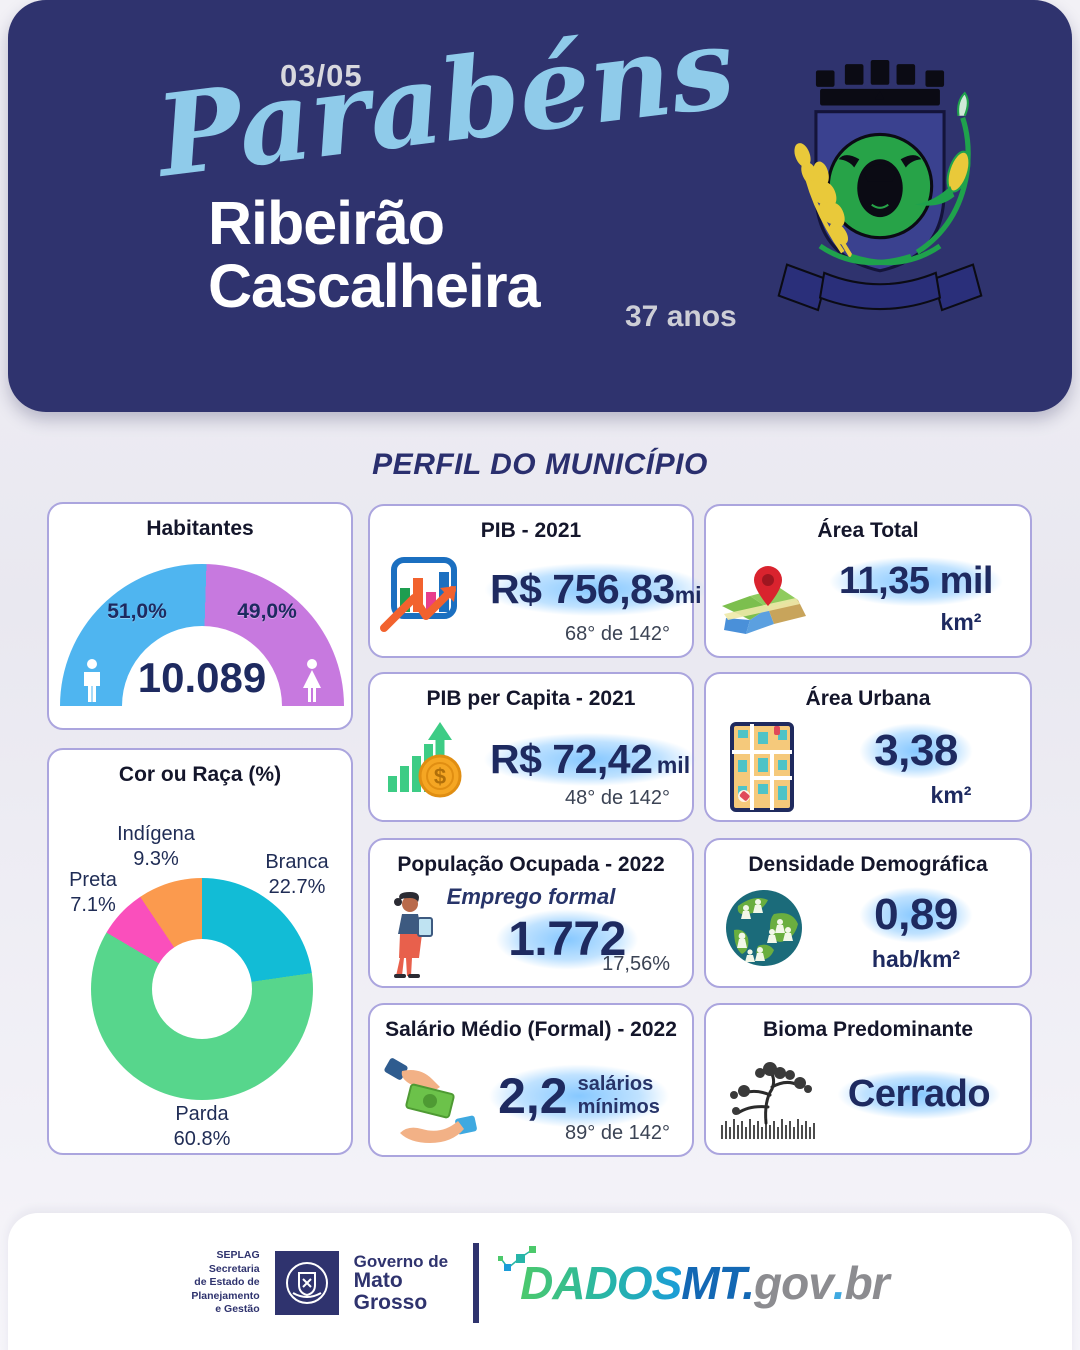  What do you see at coordinates (401, 1283) in the screenshot?
I see `governo-mato-grosso-text: Governo de Mato Grosso` at bounding box center [401, 1283].